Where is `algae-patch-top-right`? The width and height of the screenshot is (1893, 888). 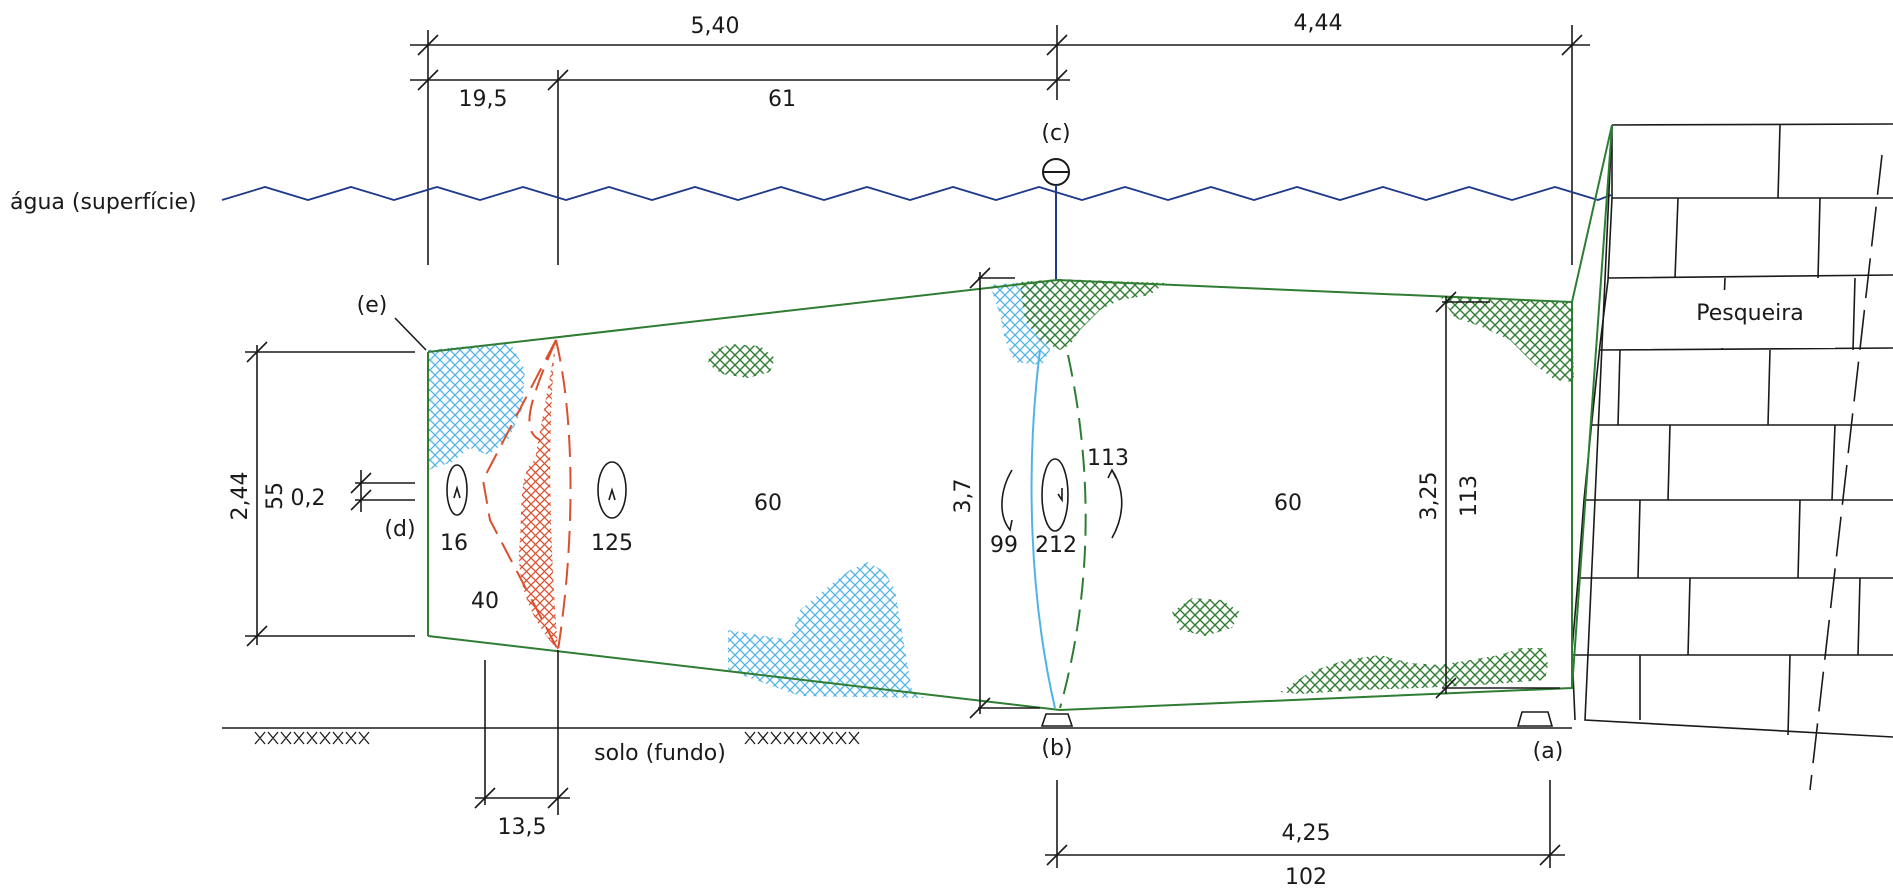 algae-patch-top-right is located at coordinates (1507, 339).